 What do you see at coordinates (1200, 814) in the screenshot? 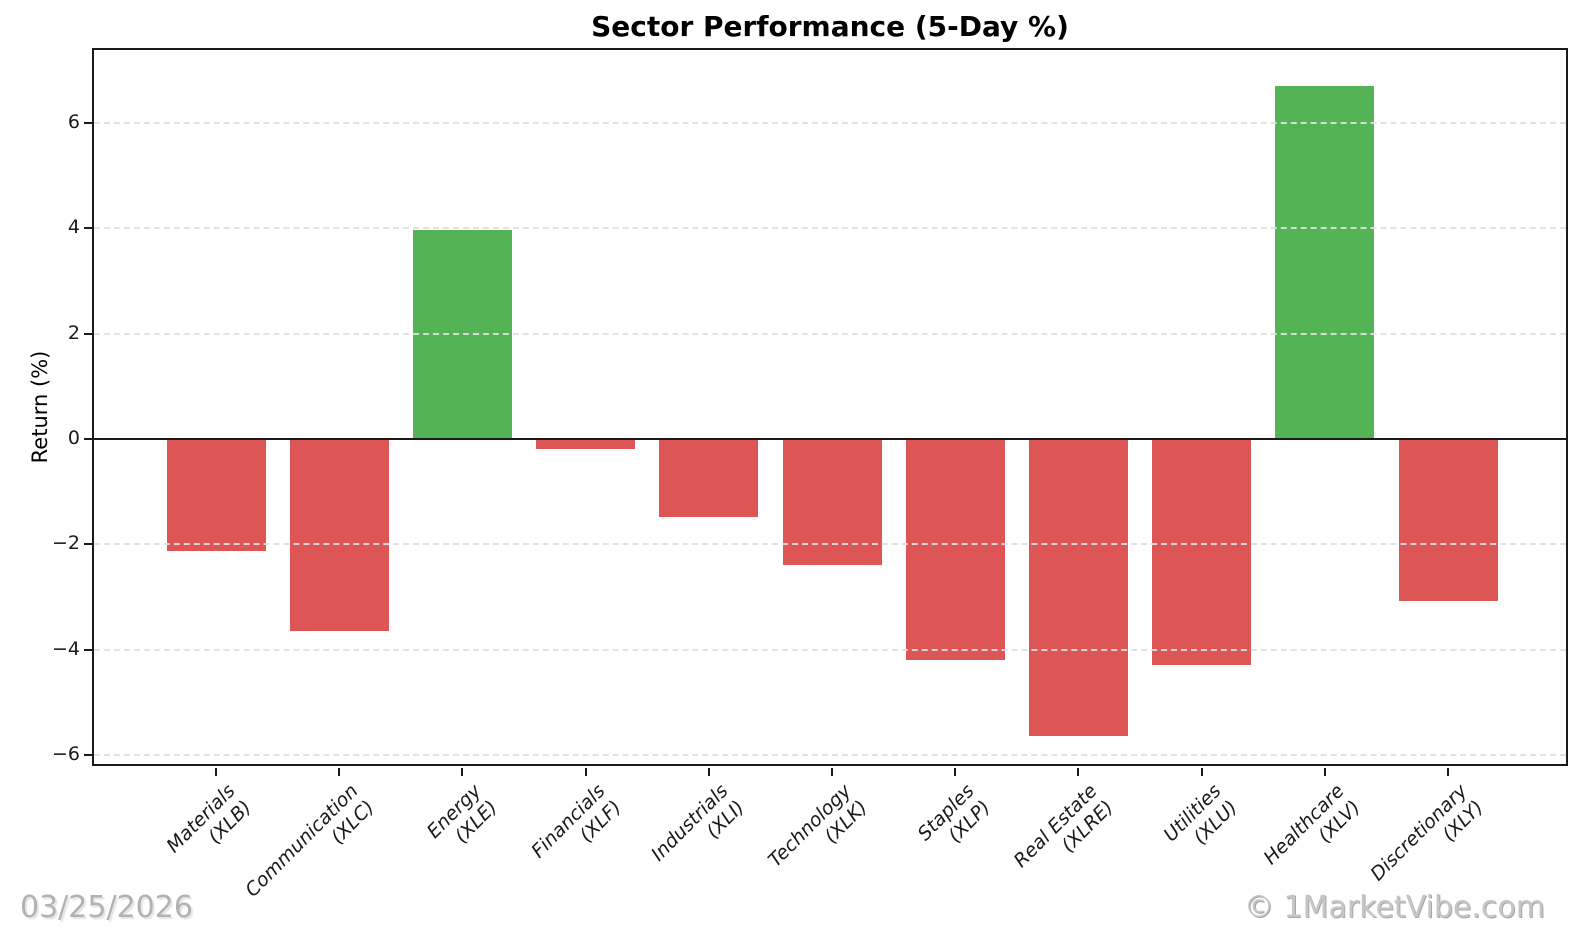
I see `x-tick-label-xlu: Utilities (XLU)` at bounding box center [1200, 814].